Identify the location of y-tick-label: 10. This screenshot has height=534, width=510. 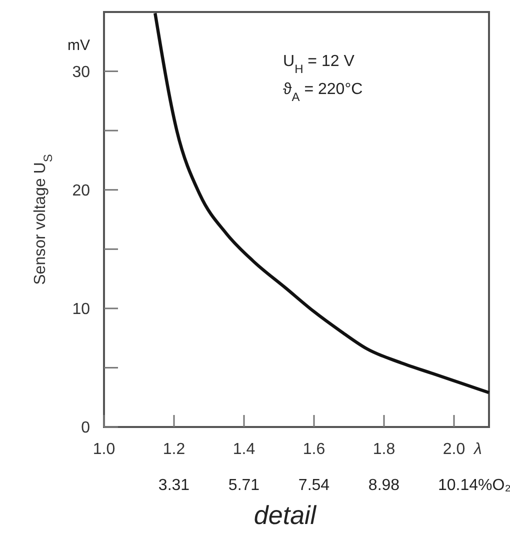
(81, 309).